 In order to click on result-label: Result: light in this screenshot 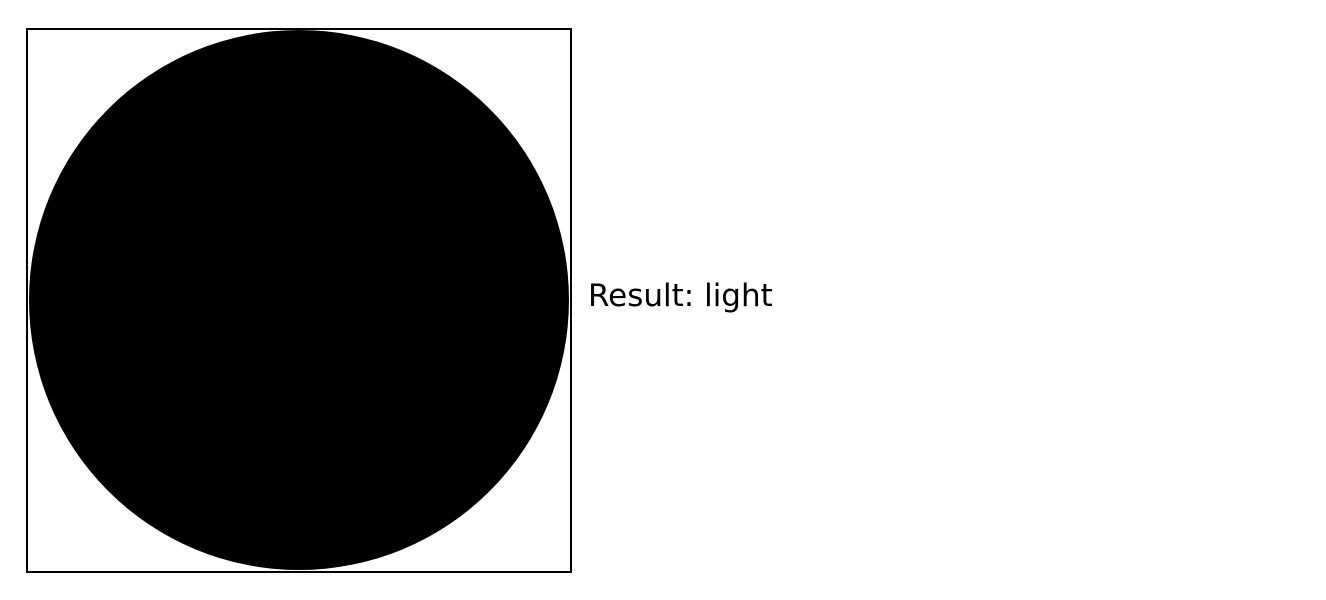, I will do `click(680, 296)`.